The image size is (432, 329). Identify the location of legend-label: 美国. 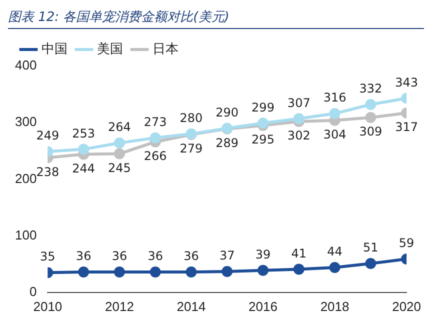
(110, 48).